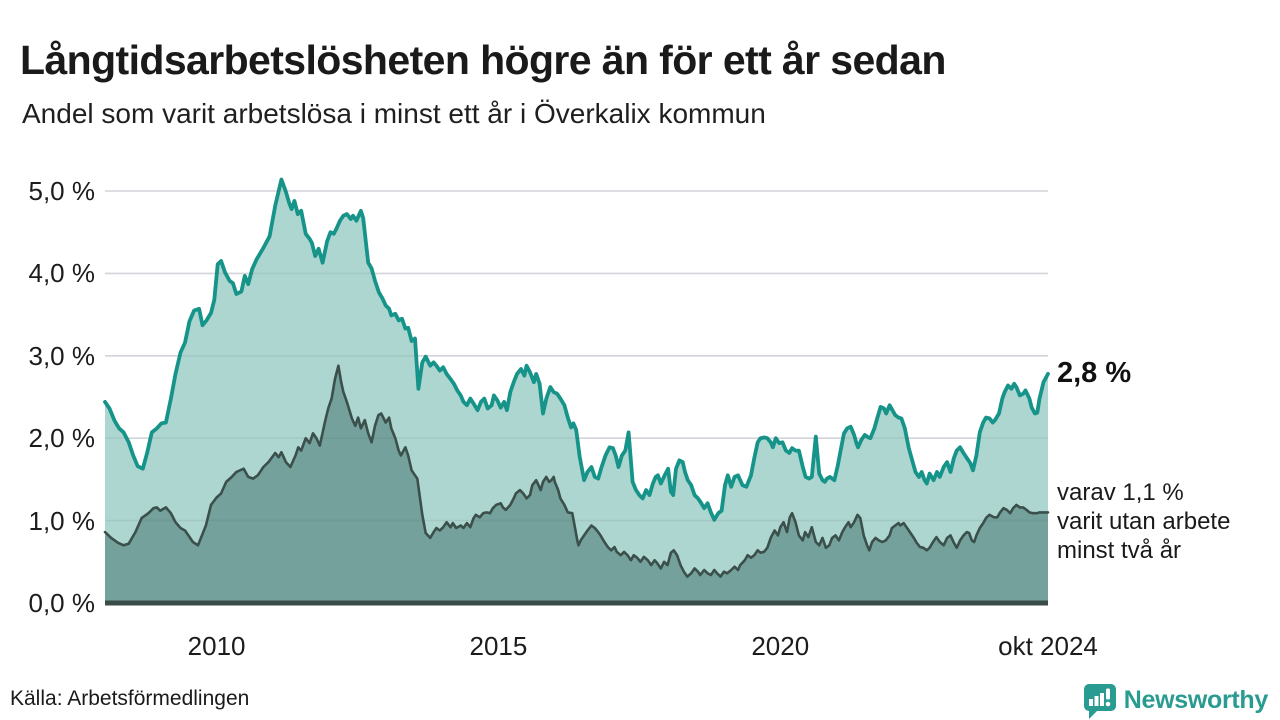 The height and width of the screenshot is (720, 1280). Describe the element at coordinates (62, 273) in the screenshot. I see `y-tick-label: 4,0 %` at that location.